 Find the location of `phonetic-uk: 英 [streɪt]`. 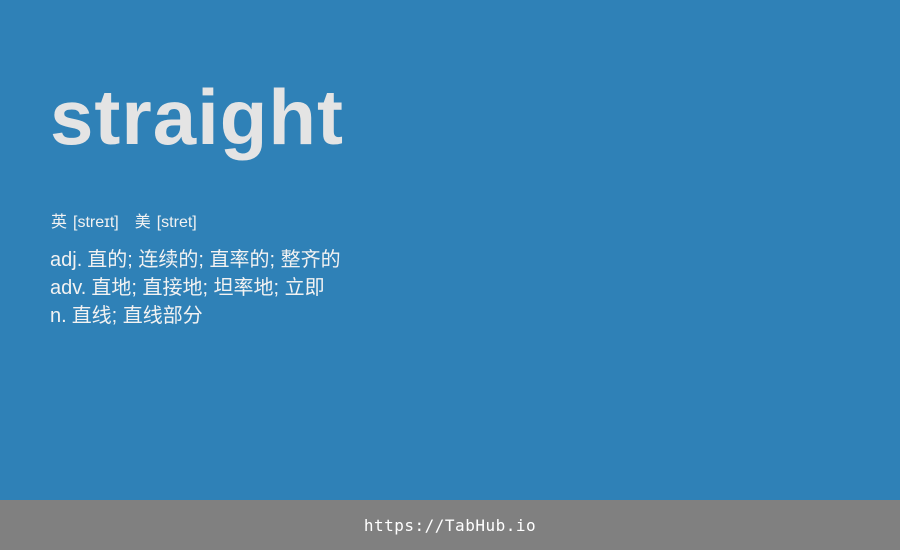

phonetic-uk: 英 [streɪt] is located at coordinates (85, 222).